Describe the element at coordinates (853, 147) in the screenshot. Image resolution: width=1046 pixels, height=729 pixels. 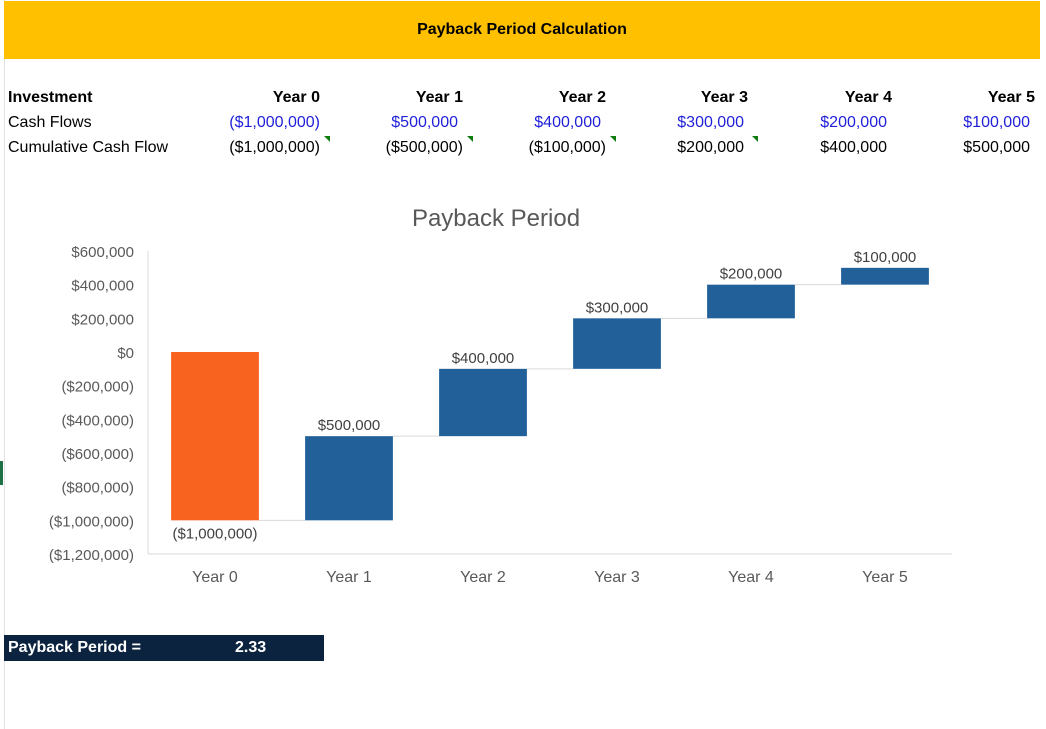
I see `cumulative-cell: $400,000` at that location.